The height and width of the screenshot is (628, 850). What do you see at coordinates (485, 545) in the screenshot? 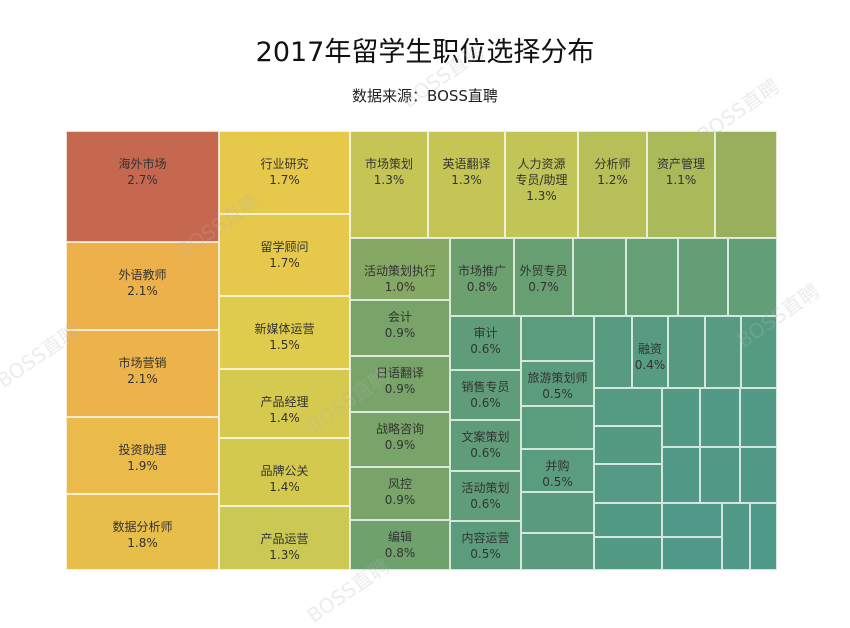
I see `treemap-cell: 内容运营 0.5%` at bounding box center [485, 545].